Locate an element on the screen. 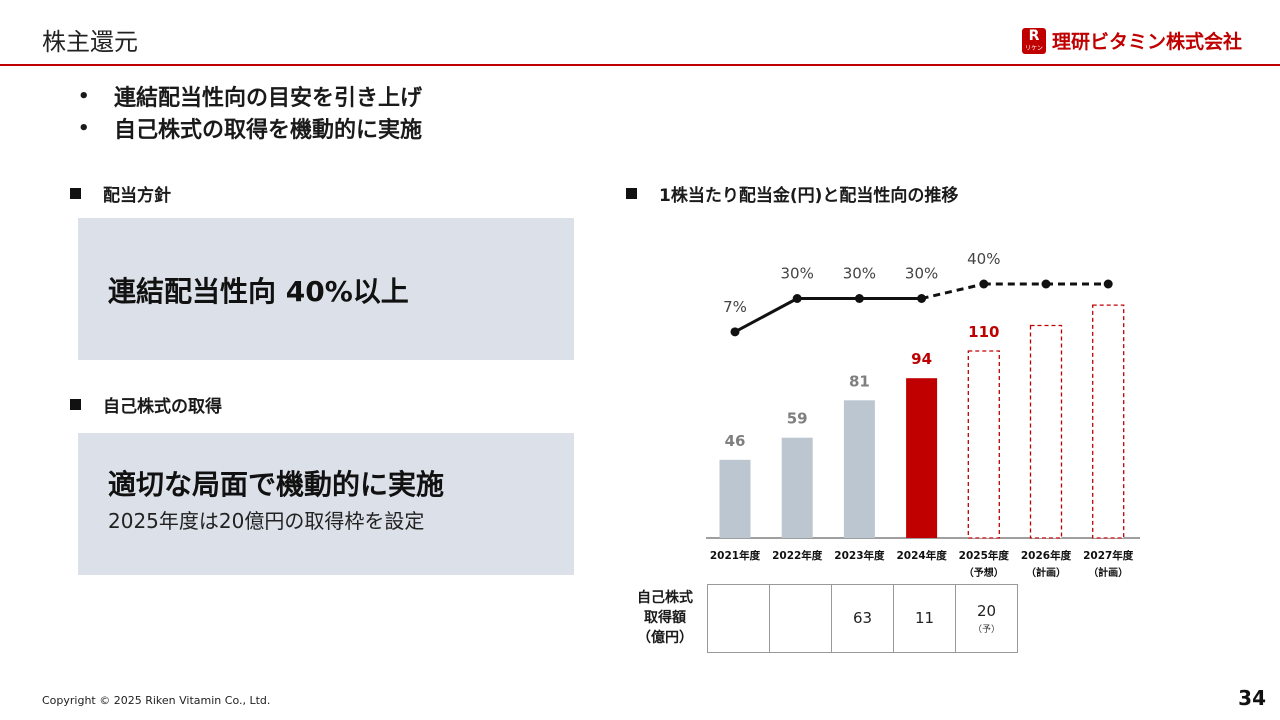 This screenshot has width=1280, height=720. logo-mark: R リケン is located at coordinates (1034, 40).